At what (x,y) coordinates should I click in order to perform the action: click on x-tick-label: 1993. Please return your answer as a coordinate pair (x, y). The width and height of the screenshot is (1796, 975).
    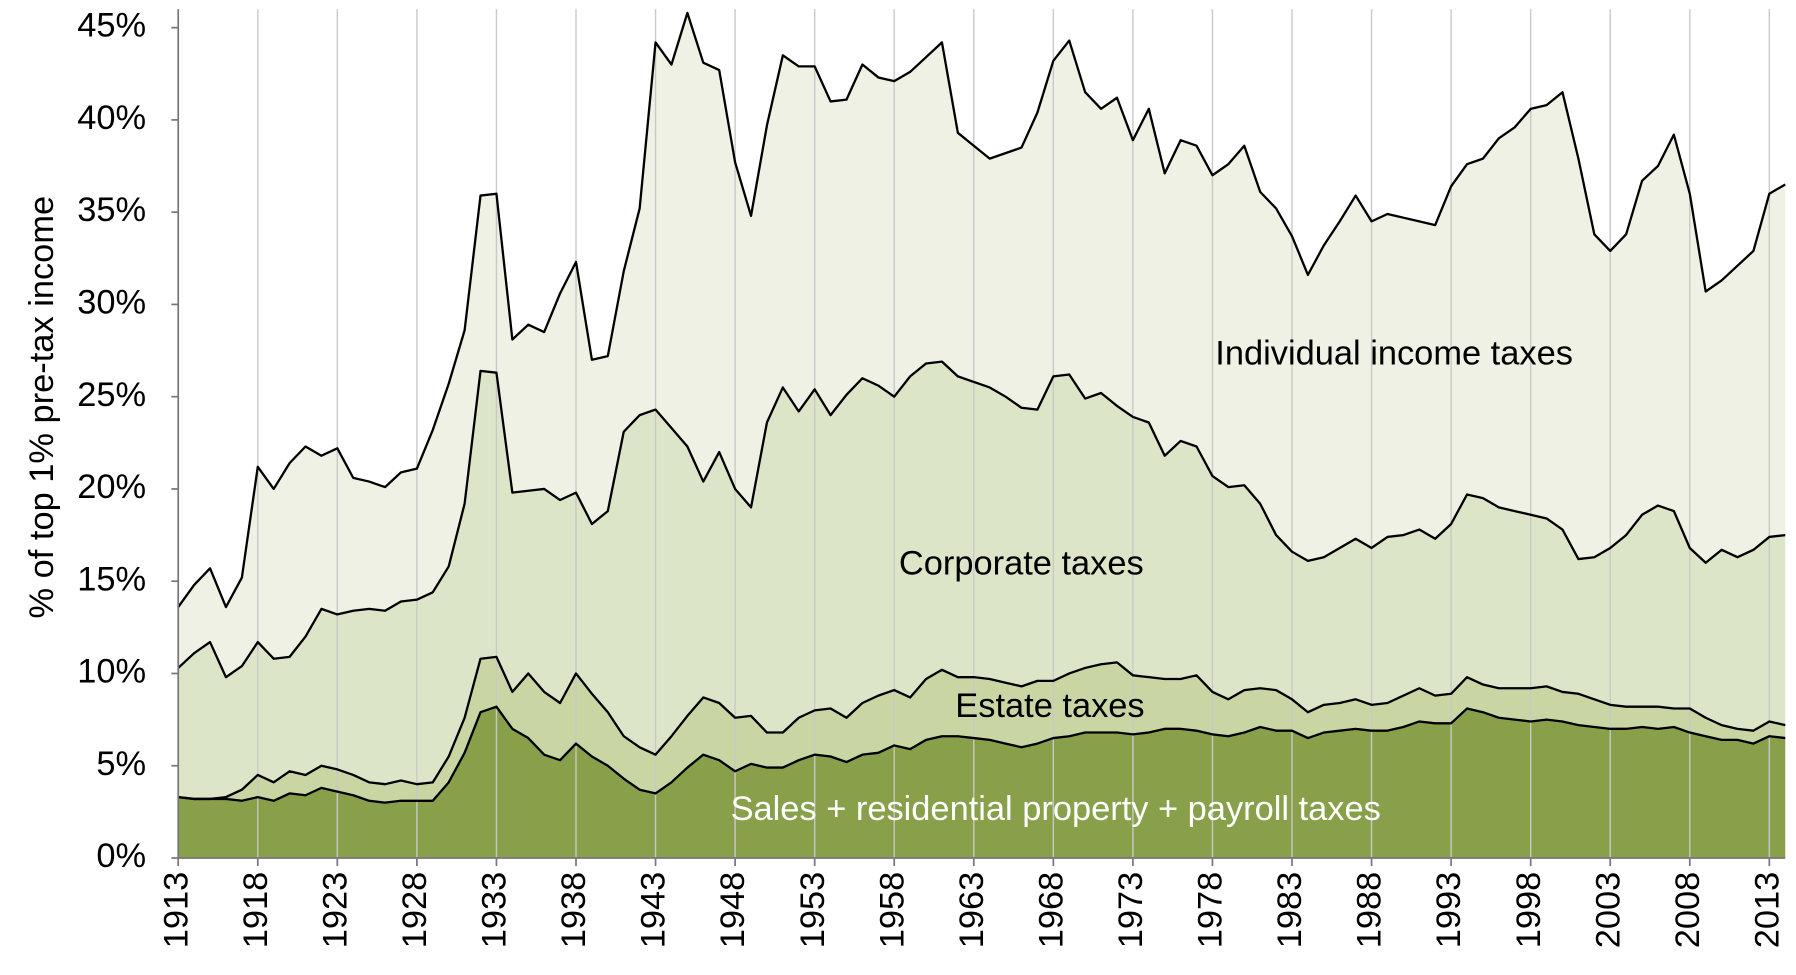
    Looking at the image, I should click on (1449, 910).